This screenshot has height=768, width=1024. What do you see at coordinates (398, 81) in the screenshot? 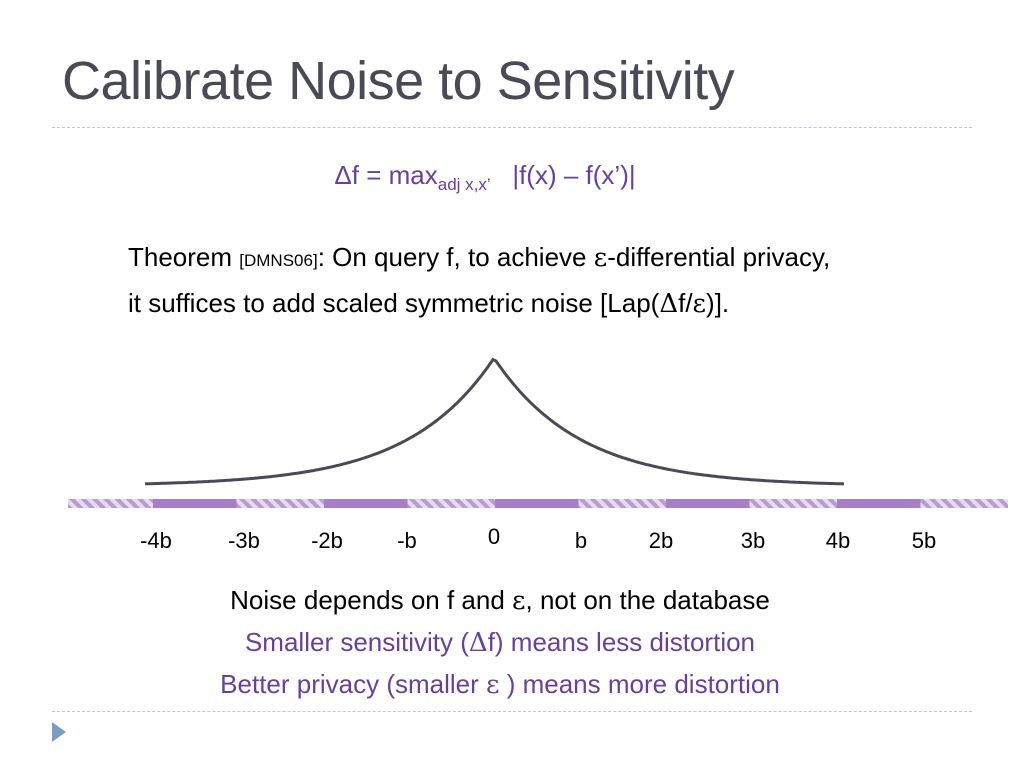
I see `slide-title: Calibrate Noise to Sensitivity` at bounding box center [398, 81].